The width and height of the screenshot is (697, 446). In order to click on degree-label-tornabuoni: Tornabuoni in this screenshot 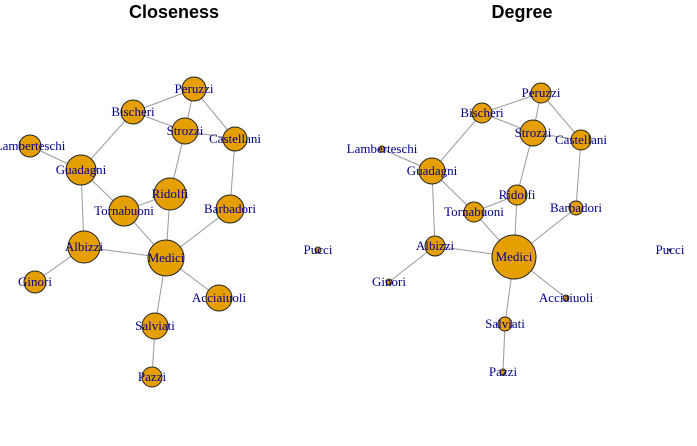, I will do `click(474, 211)`.